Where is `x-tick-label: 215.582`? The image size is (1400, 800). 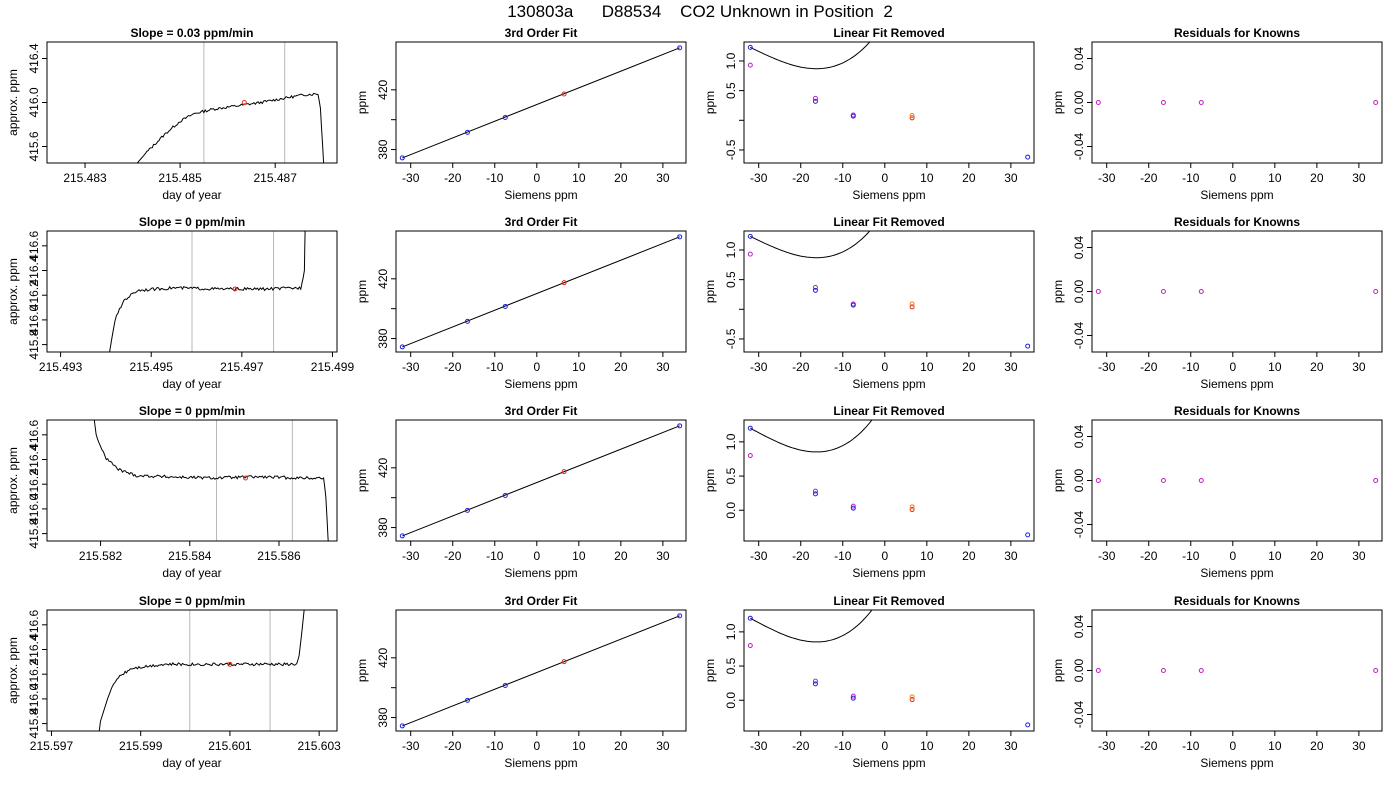
x-tick-label: 215.582 is located at coordinates (101, 556).